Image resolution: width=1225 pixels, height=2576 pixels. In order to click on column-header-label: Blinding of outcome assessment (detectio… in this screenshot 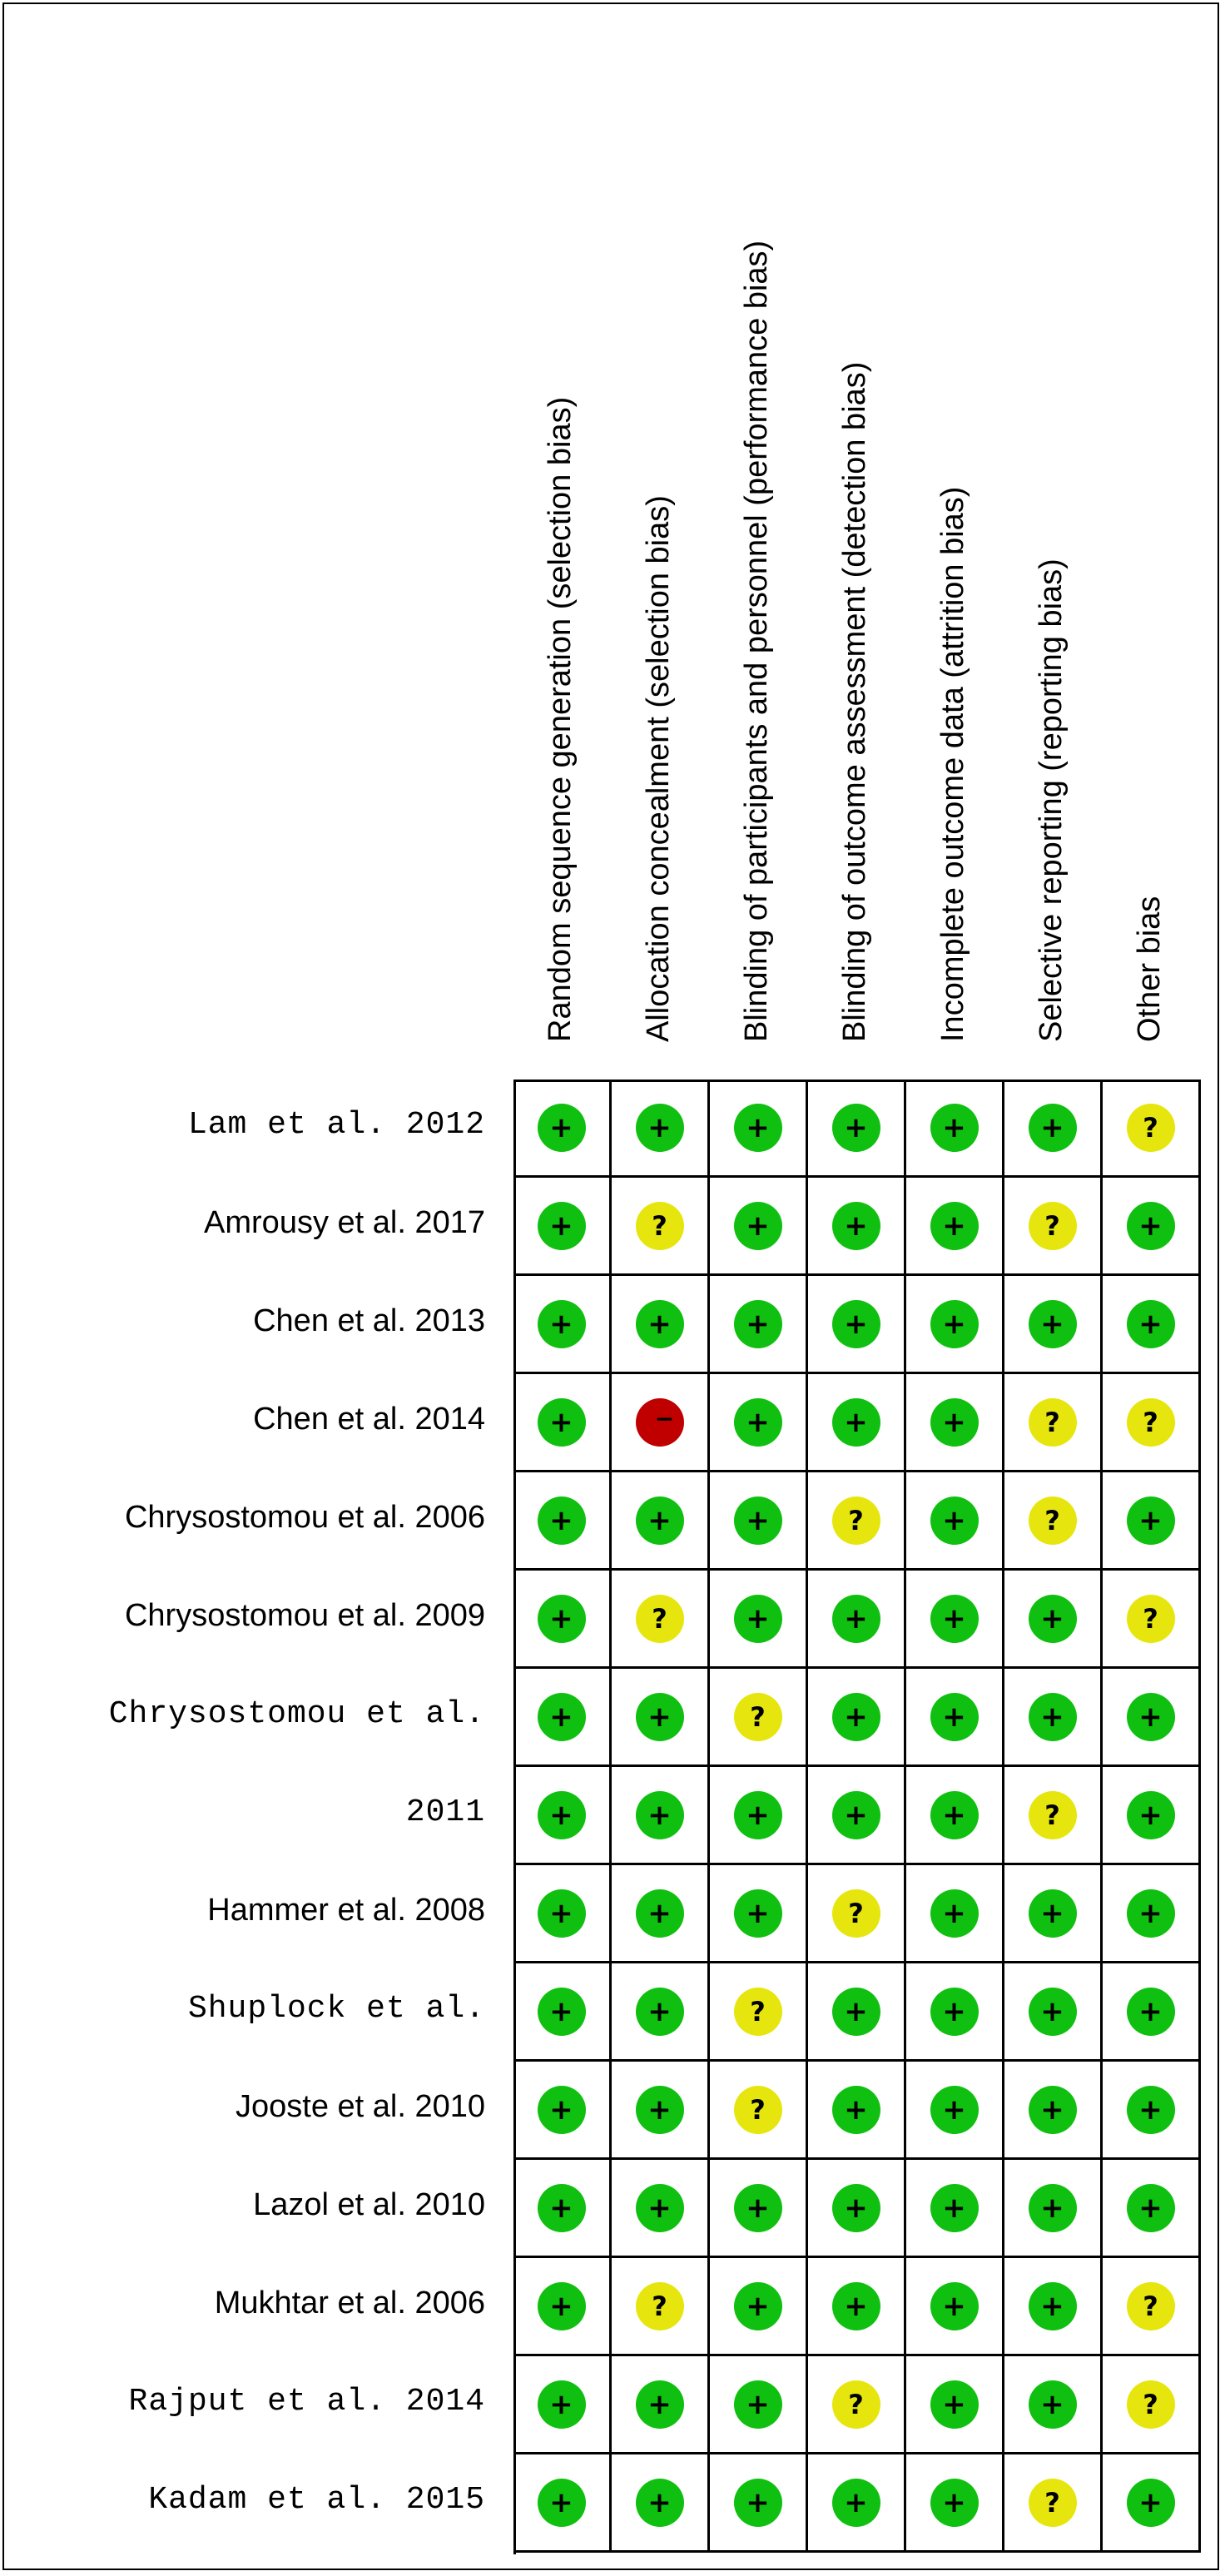, I will do `click(854, 701)`.